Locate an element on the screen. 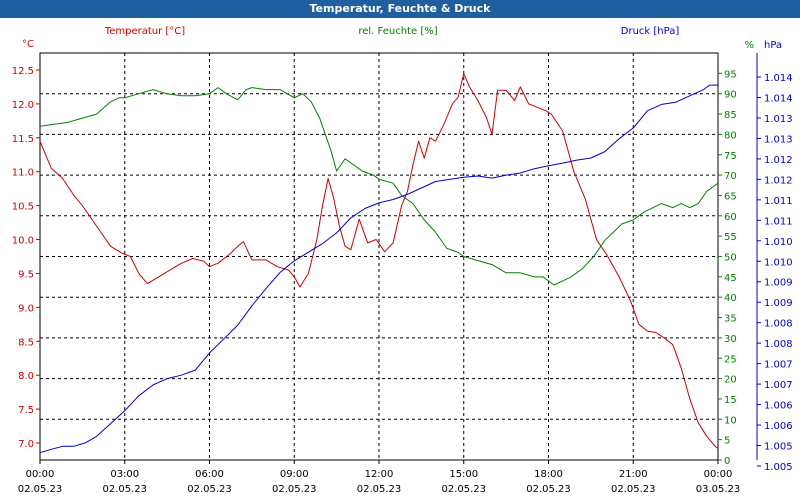 Image resolution: width=800 pixels, height=500 pixels. hum-tick-label: 45 is located at coordinates (730, 278).